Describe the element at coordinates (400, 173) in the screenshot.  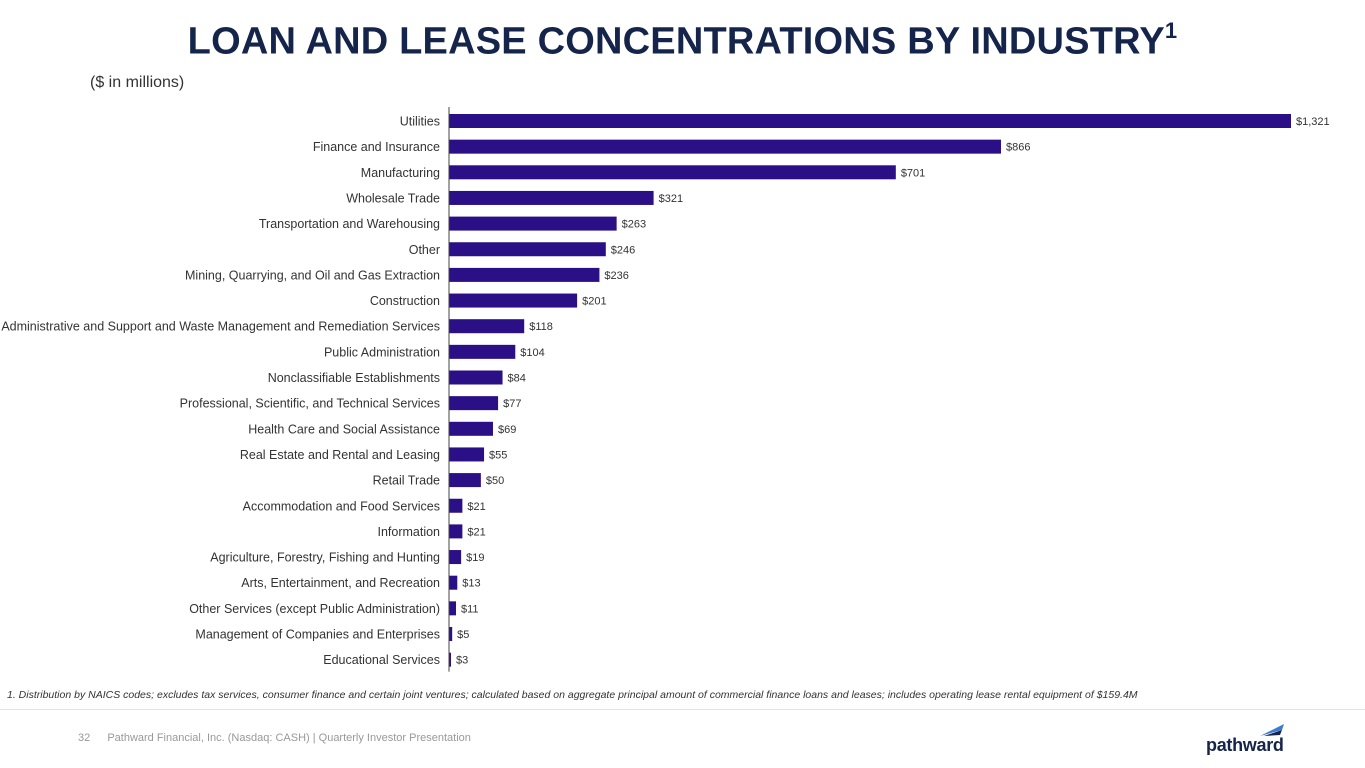
I see `category-label: Manufacturing` at that location.